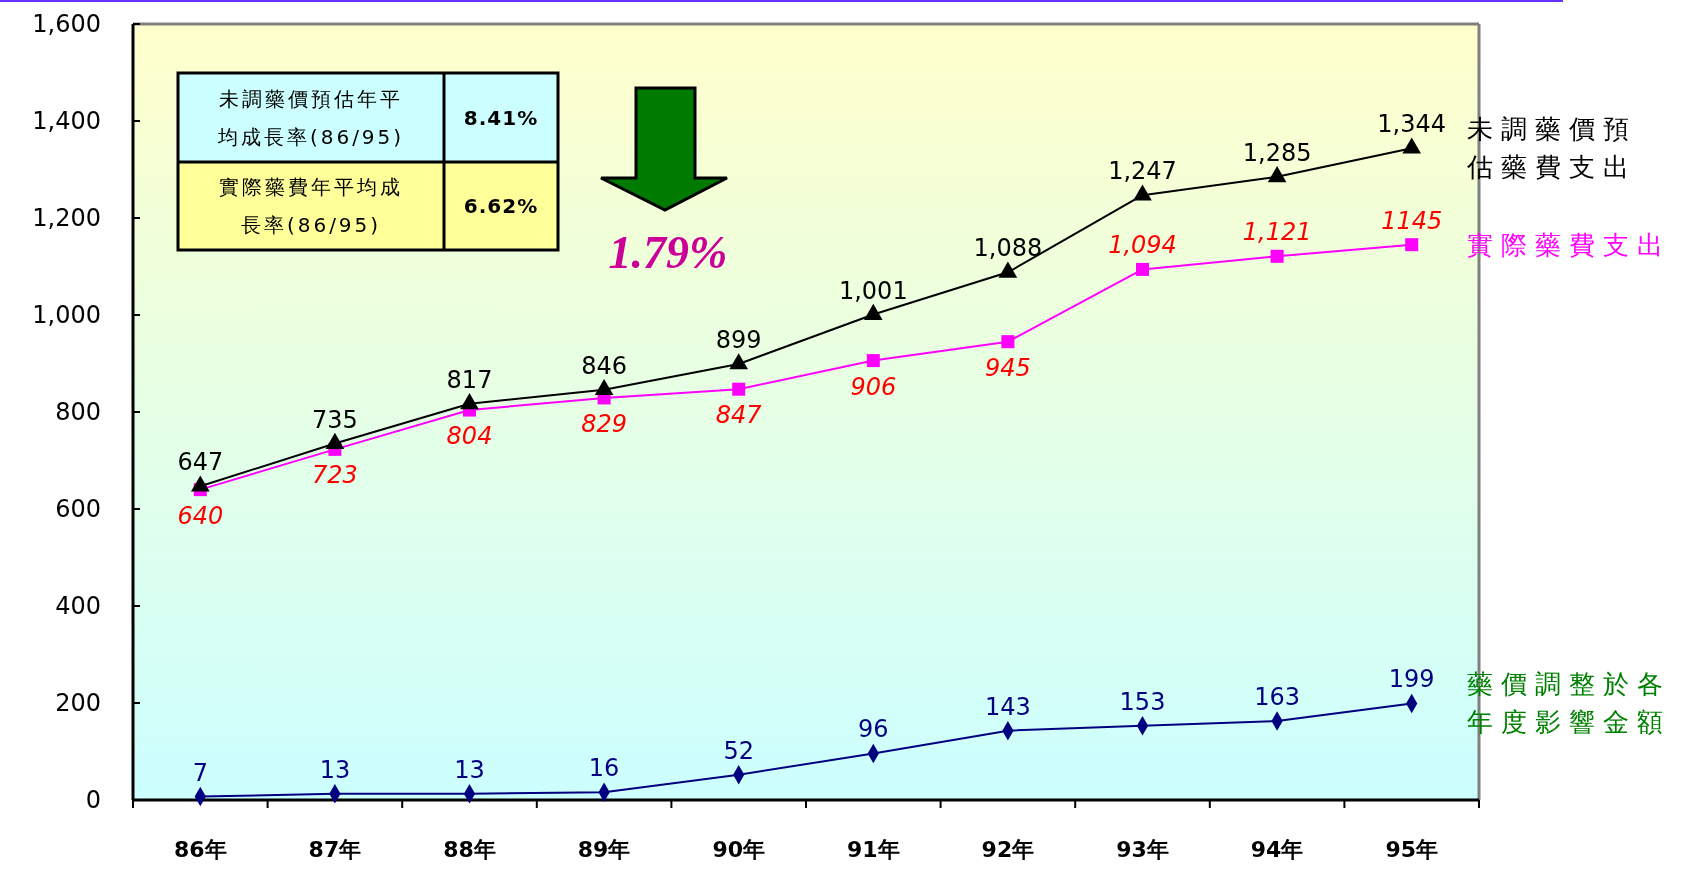 The image size is (1690, 872). I want to click on y-tick-label: 1,200, so click(66, 218).